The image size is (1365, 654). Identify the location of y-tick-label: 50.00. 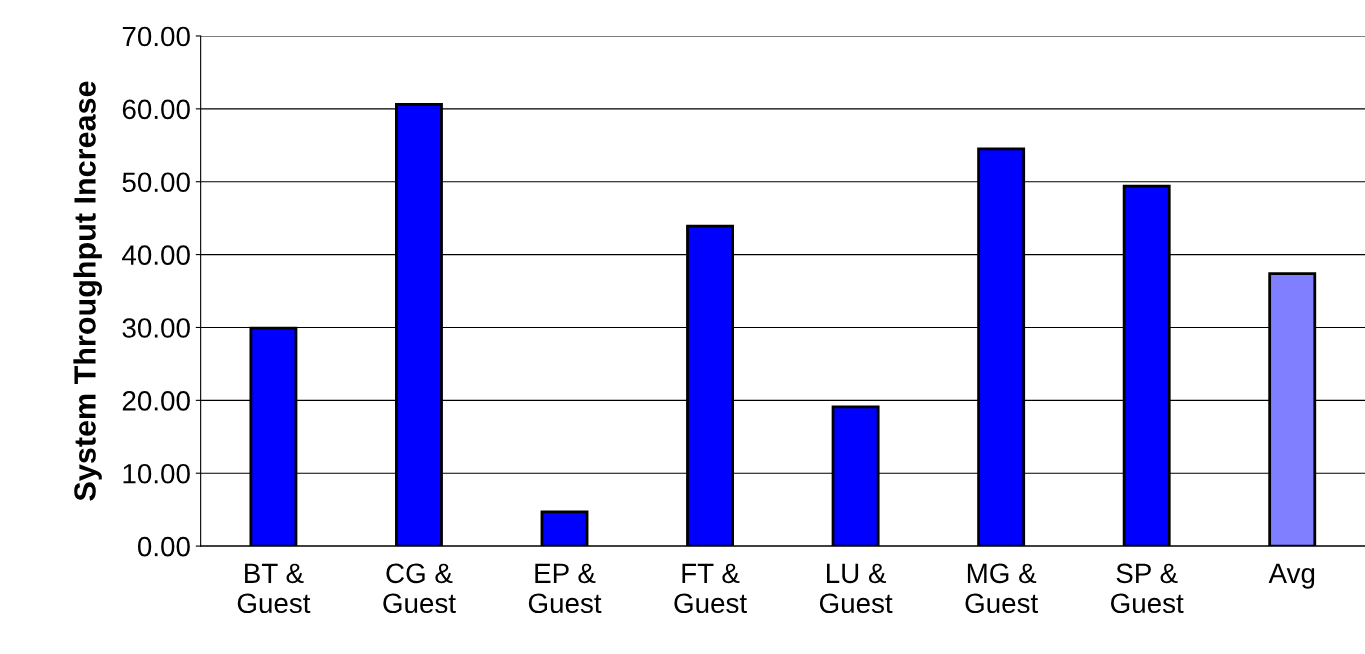
(156, 182).